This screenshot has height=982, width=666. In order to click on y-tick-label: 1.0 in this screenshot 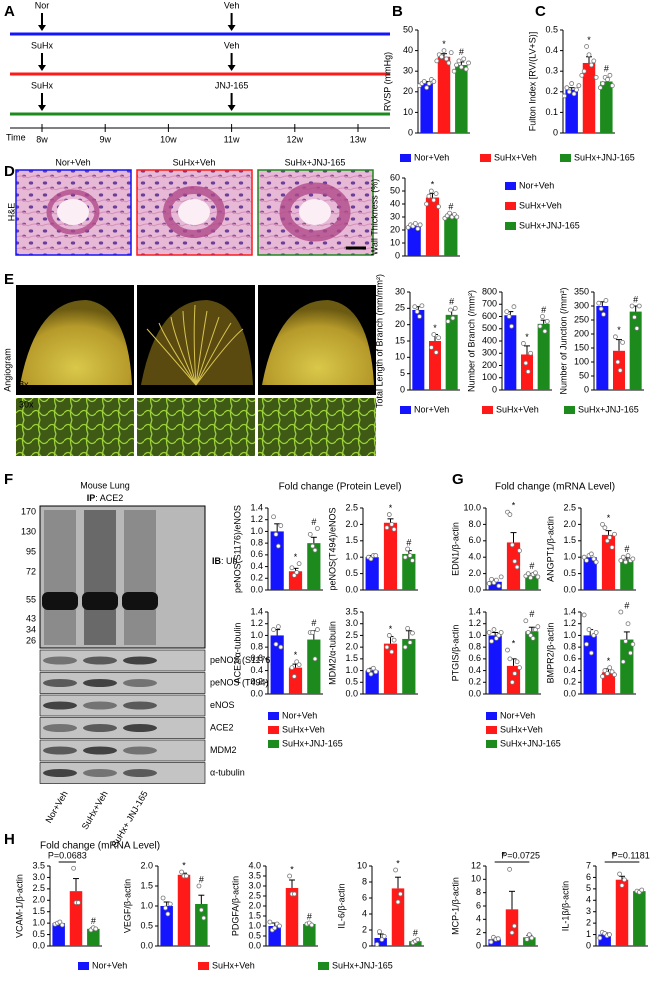, I will do `click(146, 905)`.